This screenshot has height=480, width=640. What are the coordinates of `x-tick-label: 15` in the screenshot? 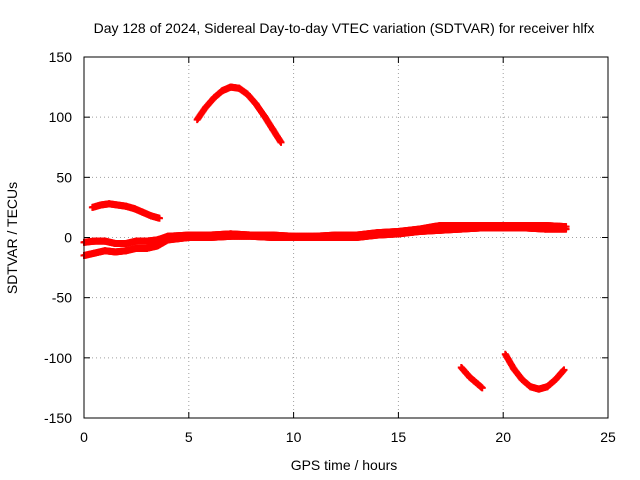 It's located at (399, 437).